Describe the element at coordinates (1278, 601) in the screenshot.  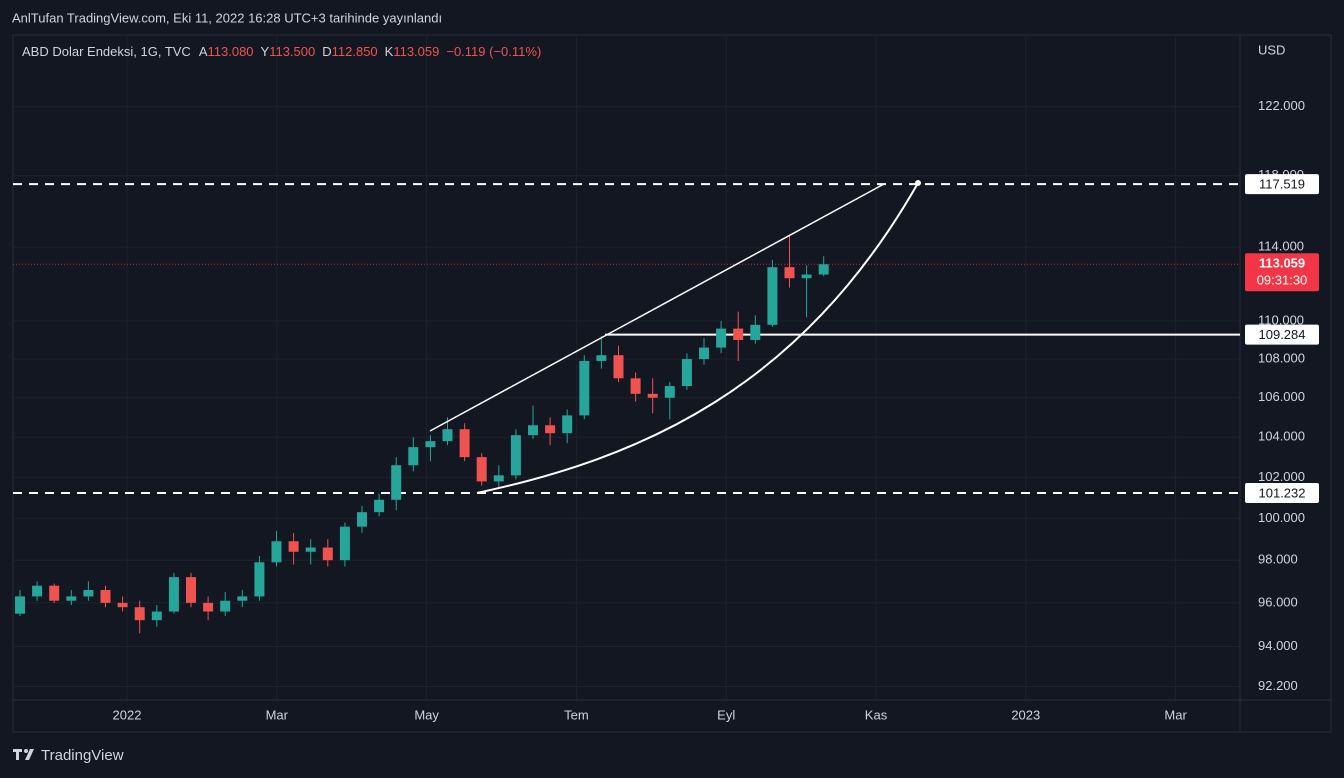
I see `y-tick-label: 96.000` at that location.